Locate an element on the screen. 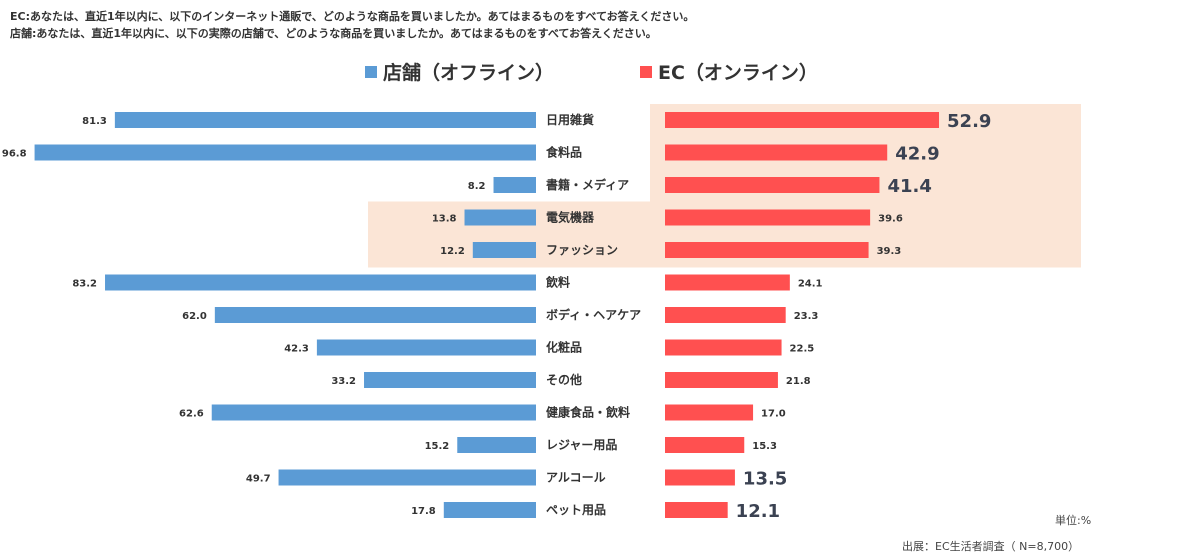 Image resolution: width=1200 pixels, height=560 pixels. value-label-offline-12: 17.8 is located at coordinates (423, 511).